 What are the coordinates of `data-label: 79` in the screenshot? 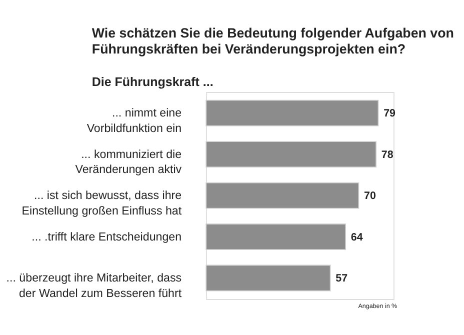 It's located at (390, 114).